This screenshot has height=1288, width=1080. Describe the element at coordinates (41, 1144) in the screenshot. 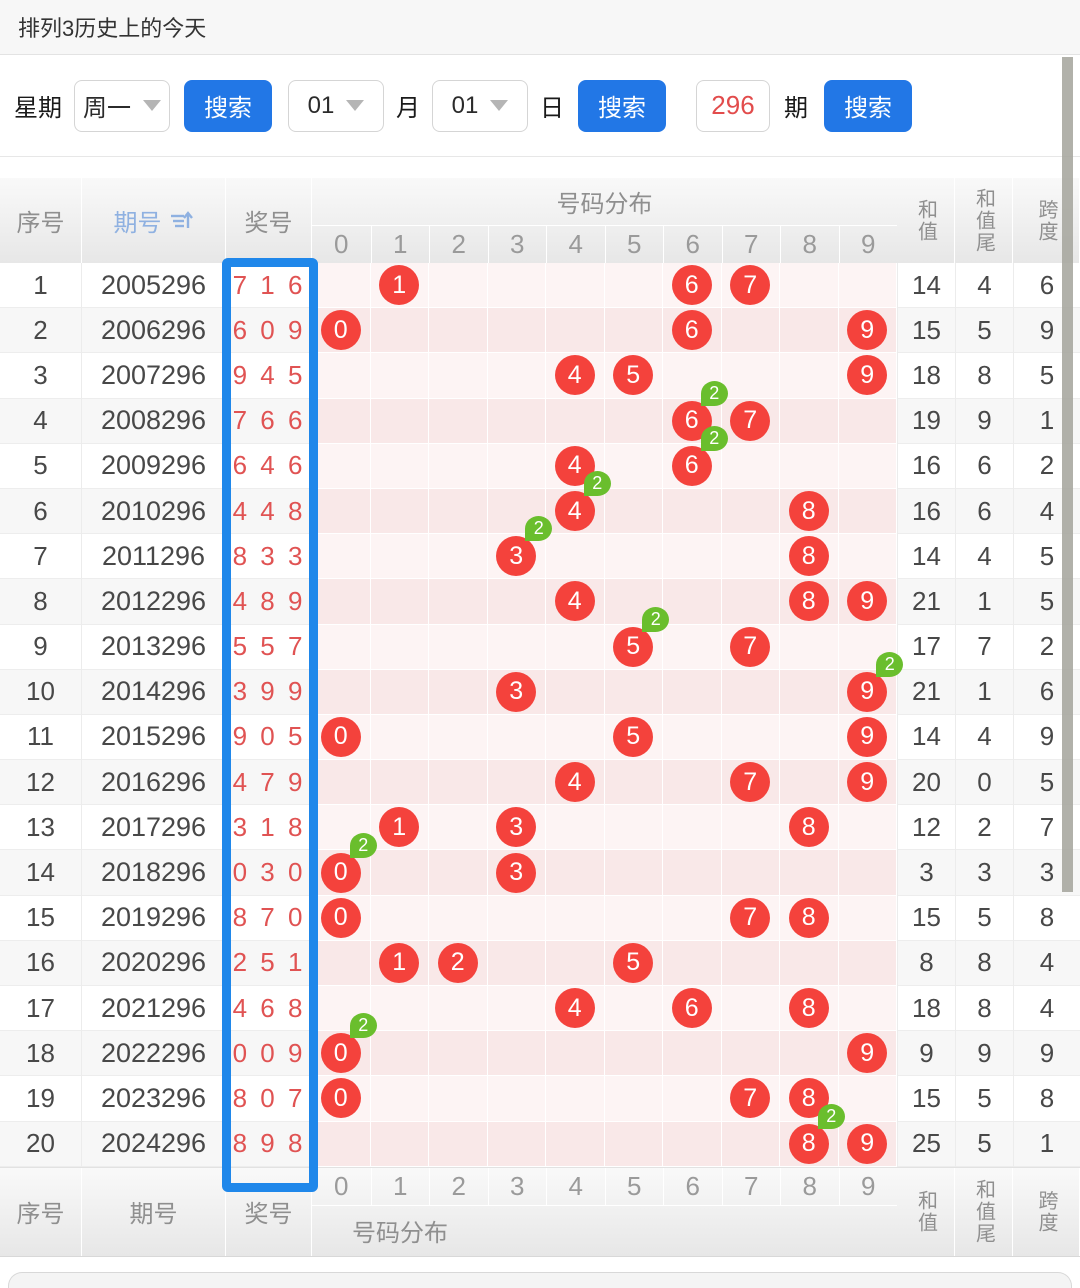

I see `seq-cell: 20` at that location.